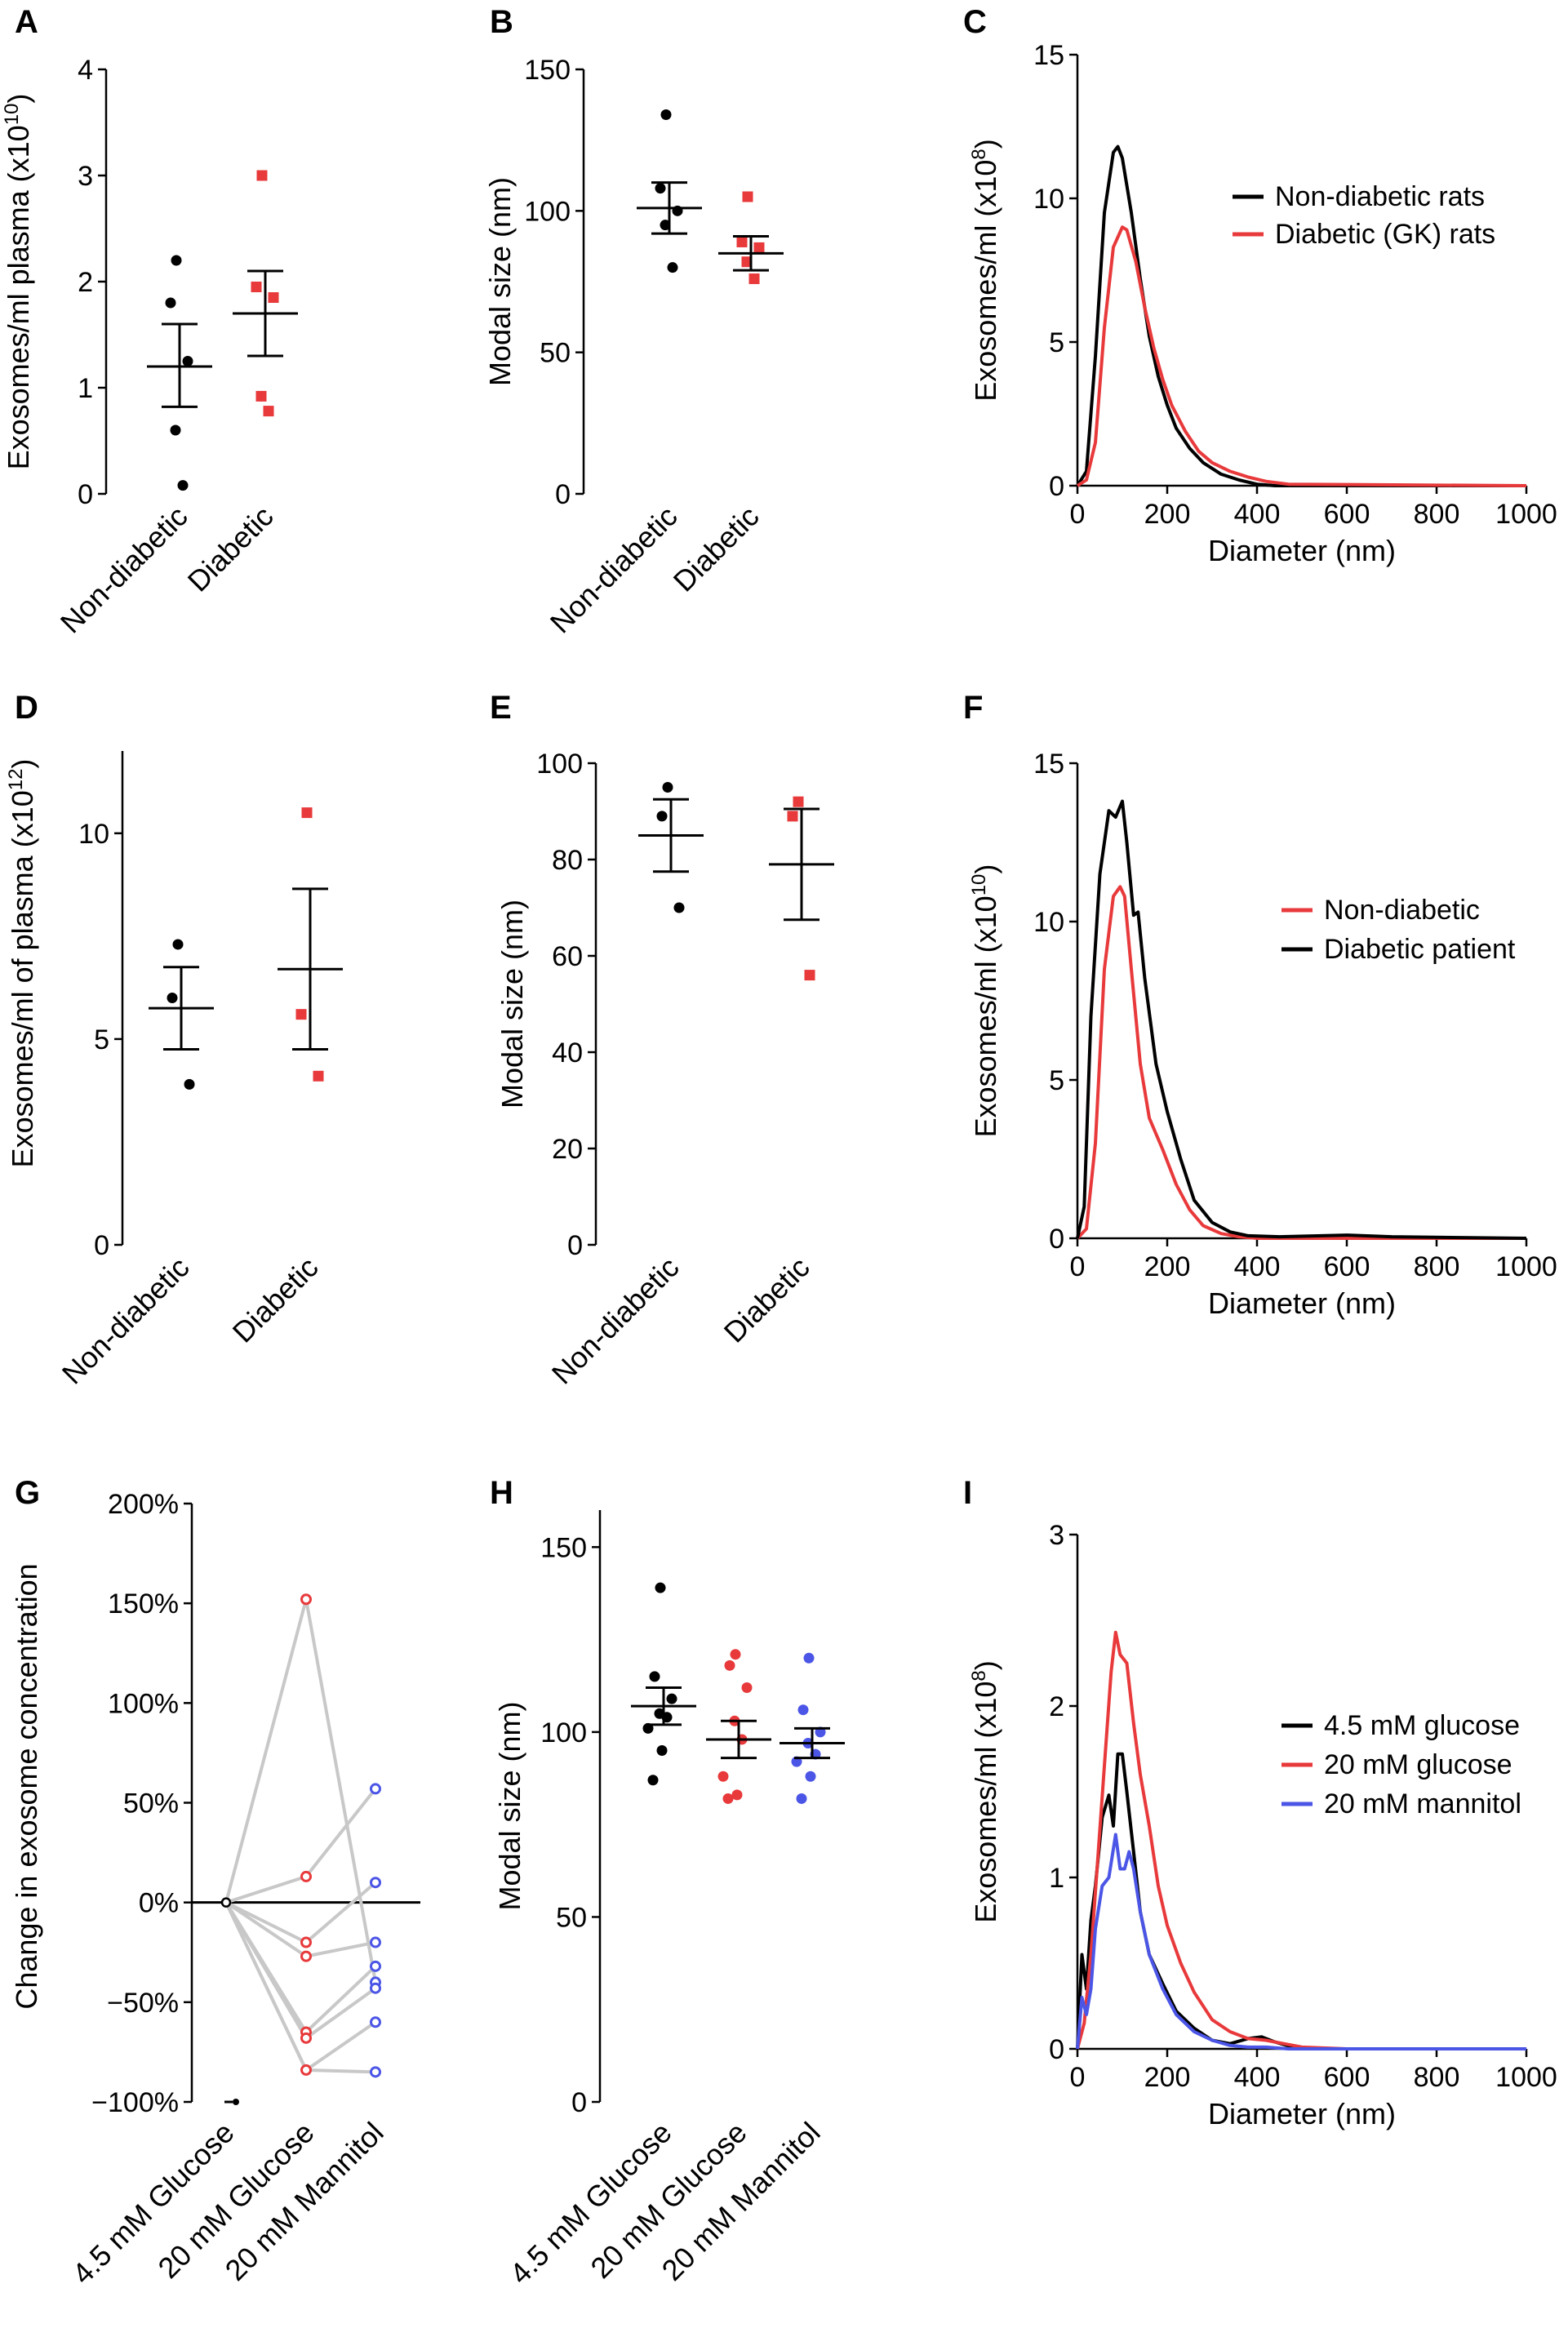 The width and height of the screenshot is (1568, 2337). Describe the element at coordinates (1057, 1536) in the screenshot. I see `y-tick-label: 3` at that location.